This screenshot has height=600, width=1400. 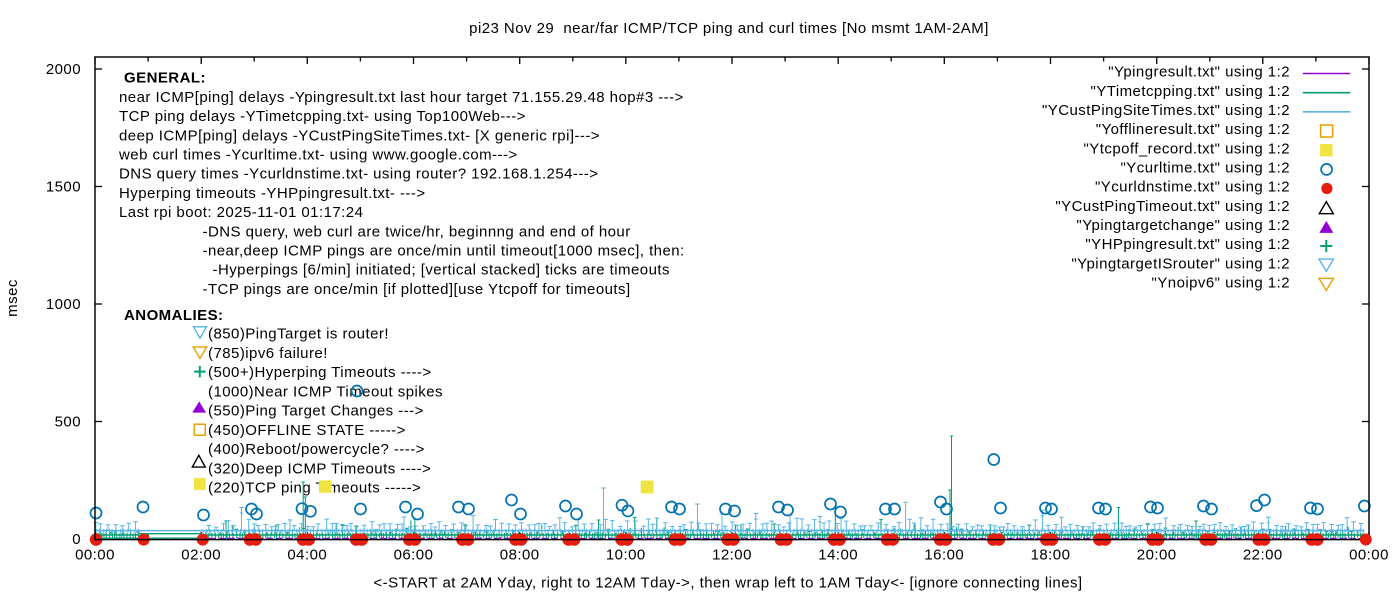 What do you see at coordinates (1221, 283) in the screenshot?
I see `svg-text: "Ynoipv6" using 1:2` at bounding box center [1221, 283].